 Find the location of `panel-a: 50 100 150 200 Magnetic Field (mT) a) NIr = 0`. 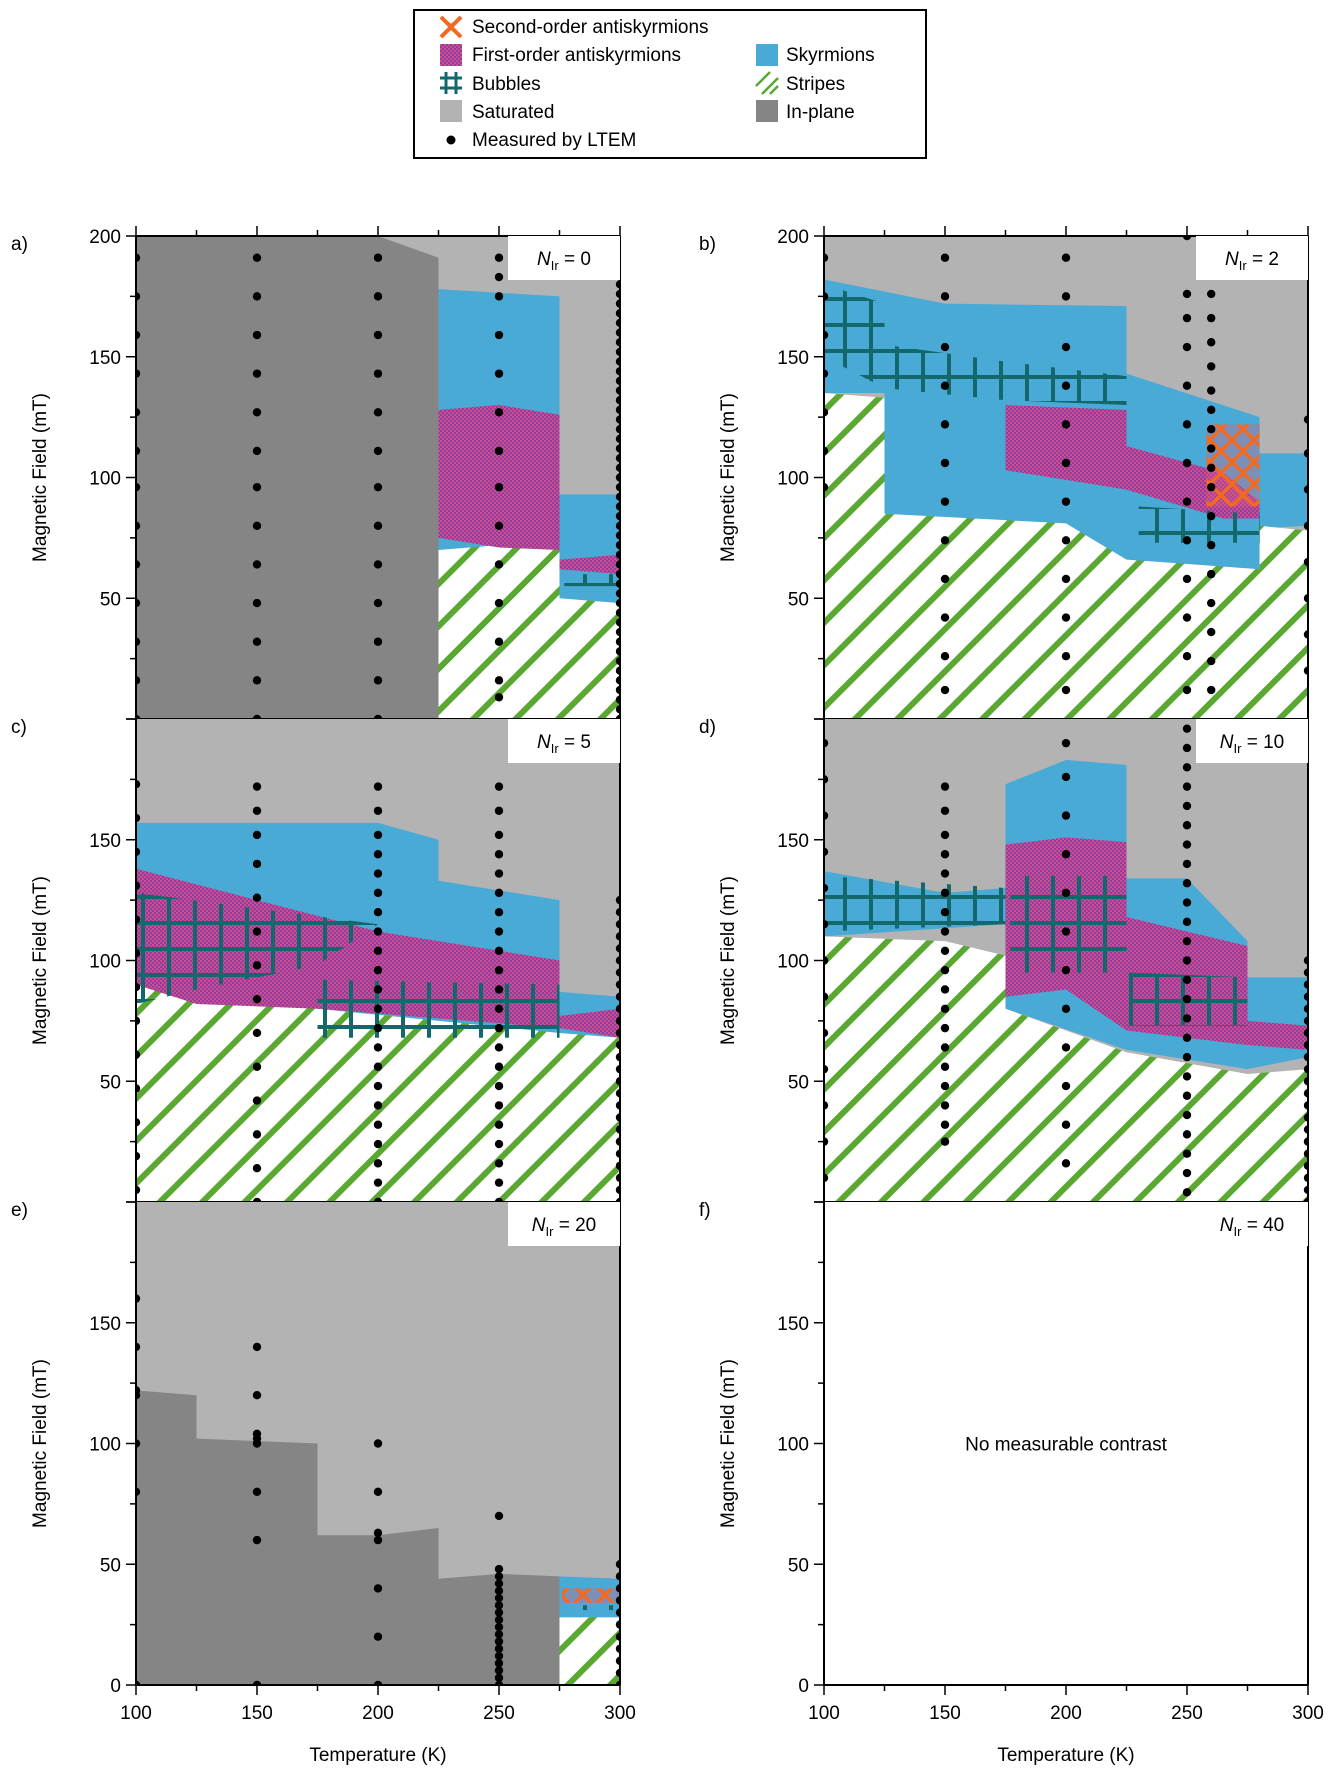

panel-a: 50 100 150 200 Magnetic Field (mT) a) NIr = 0 is located at coordinates (316, 477).